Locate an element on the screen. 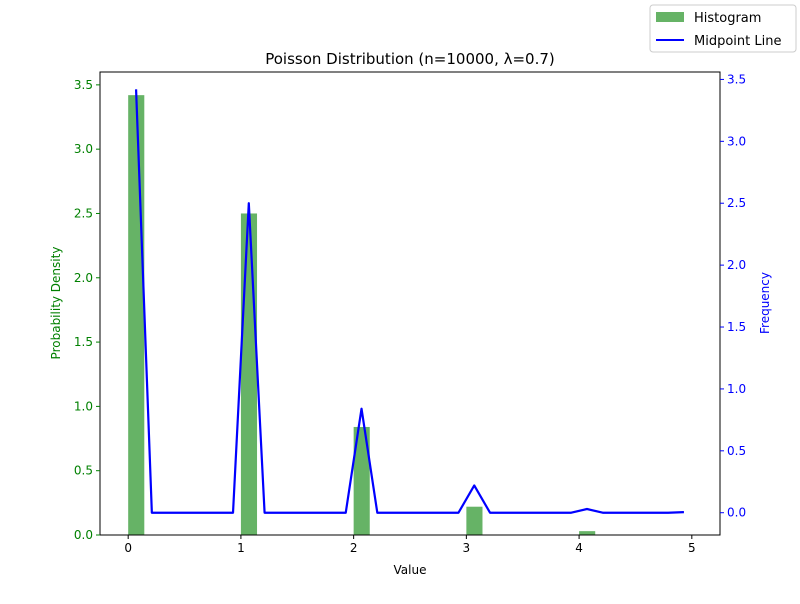 The height and width of the screenshot is (604, 800). legend-box is located at coordinates (723, 28).